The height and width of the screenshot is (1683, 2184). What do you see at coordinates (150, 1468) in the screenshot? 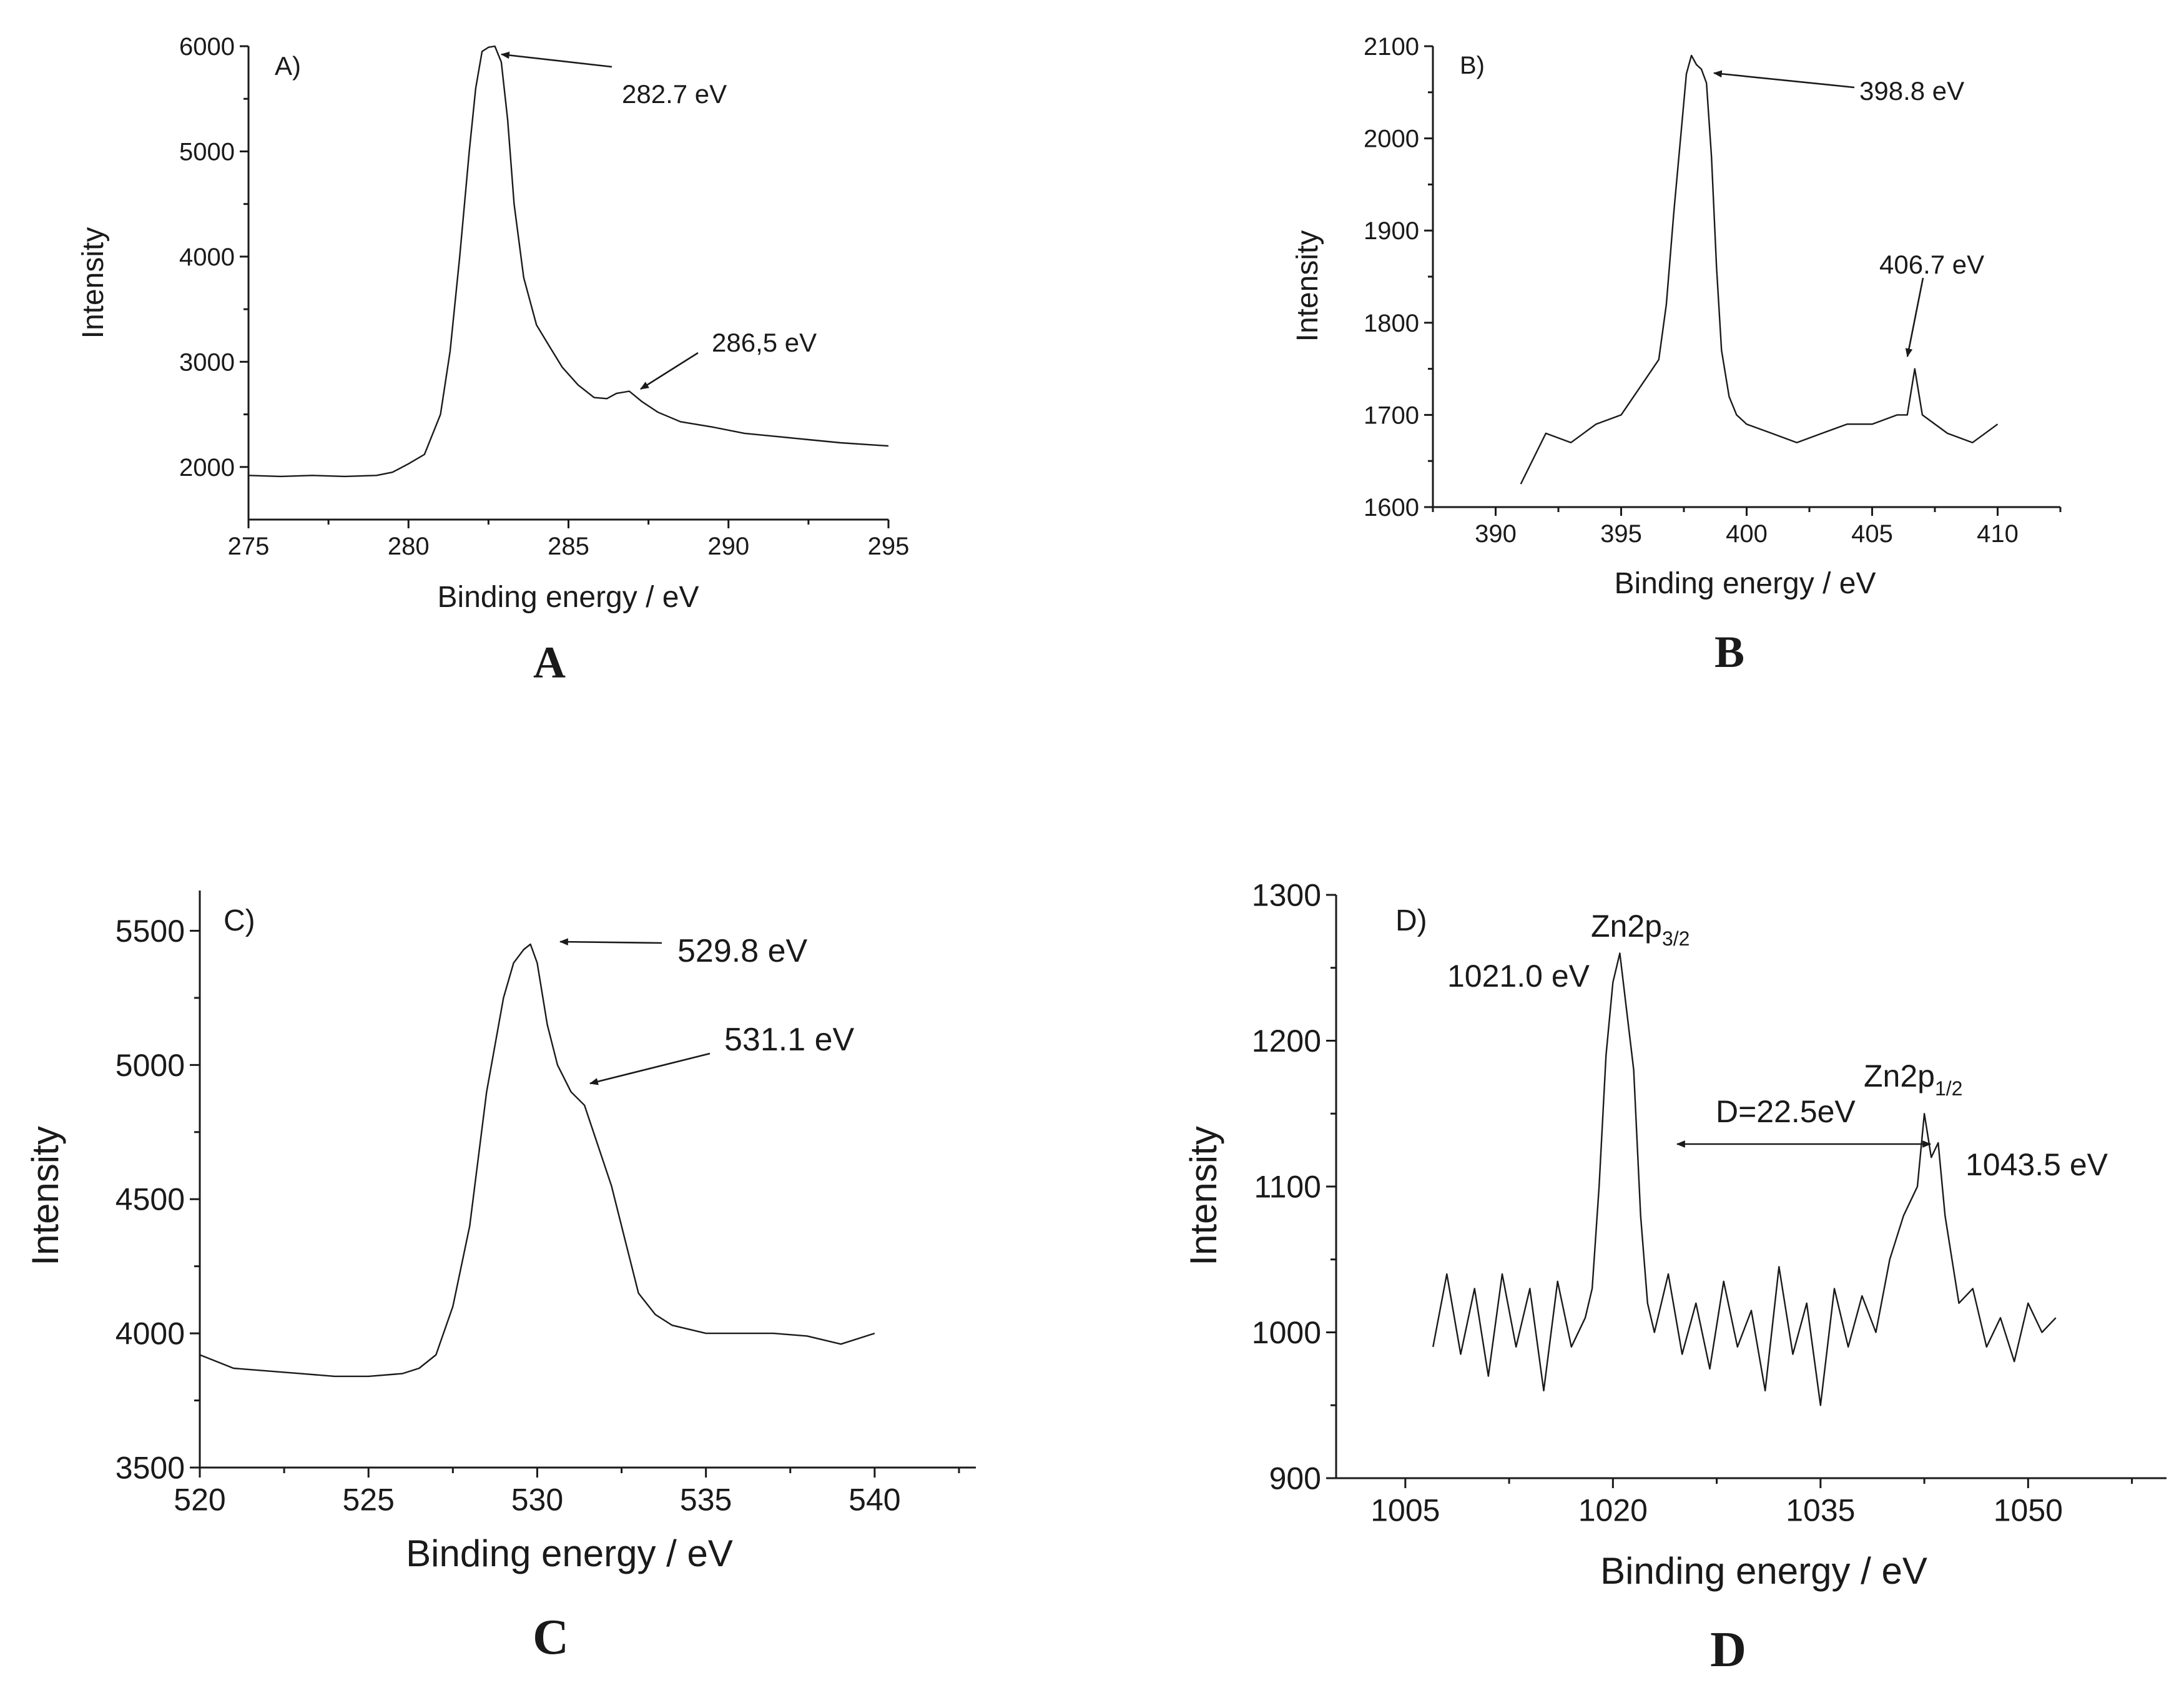
I see `y-tick-label: 3500` at bounding box center [150, 1468].